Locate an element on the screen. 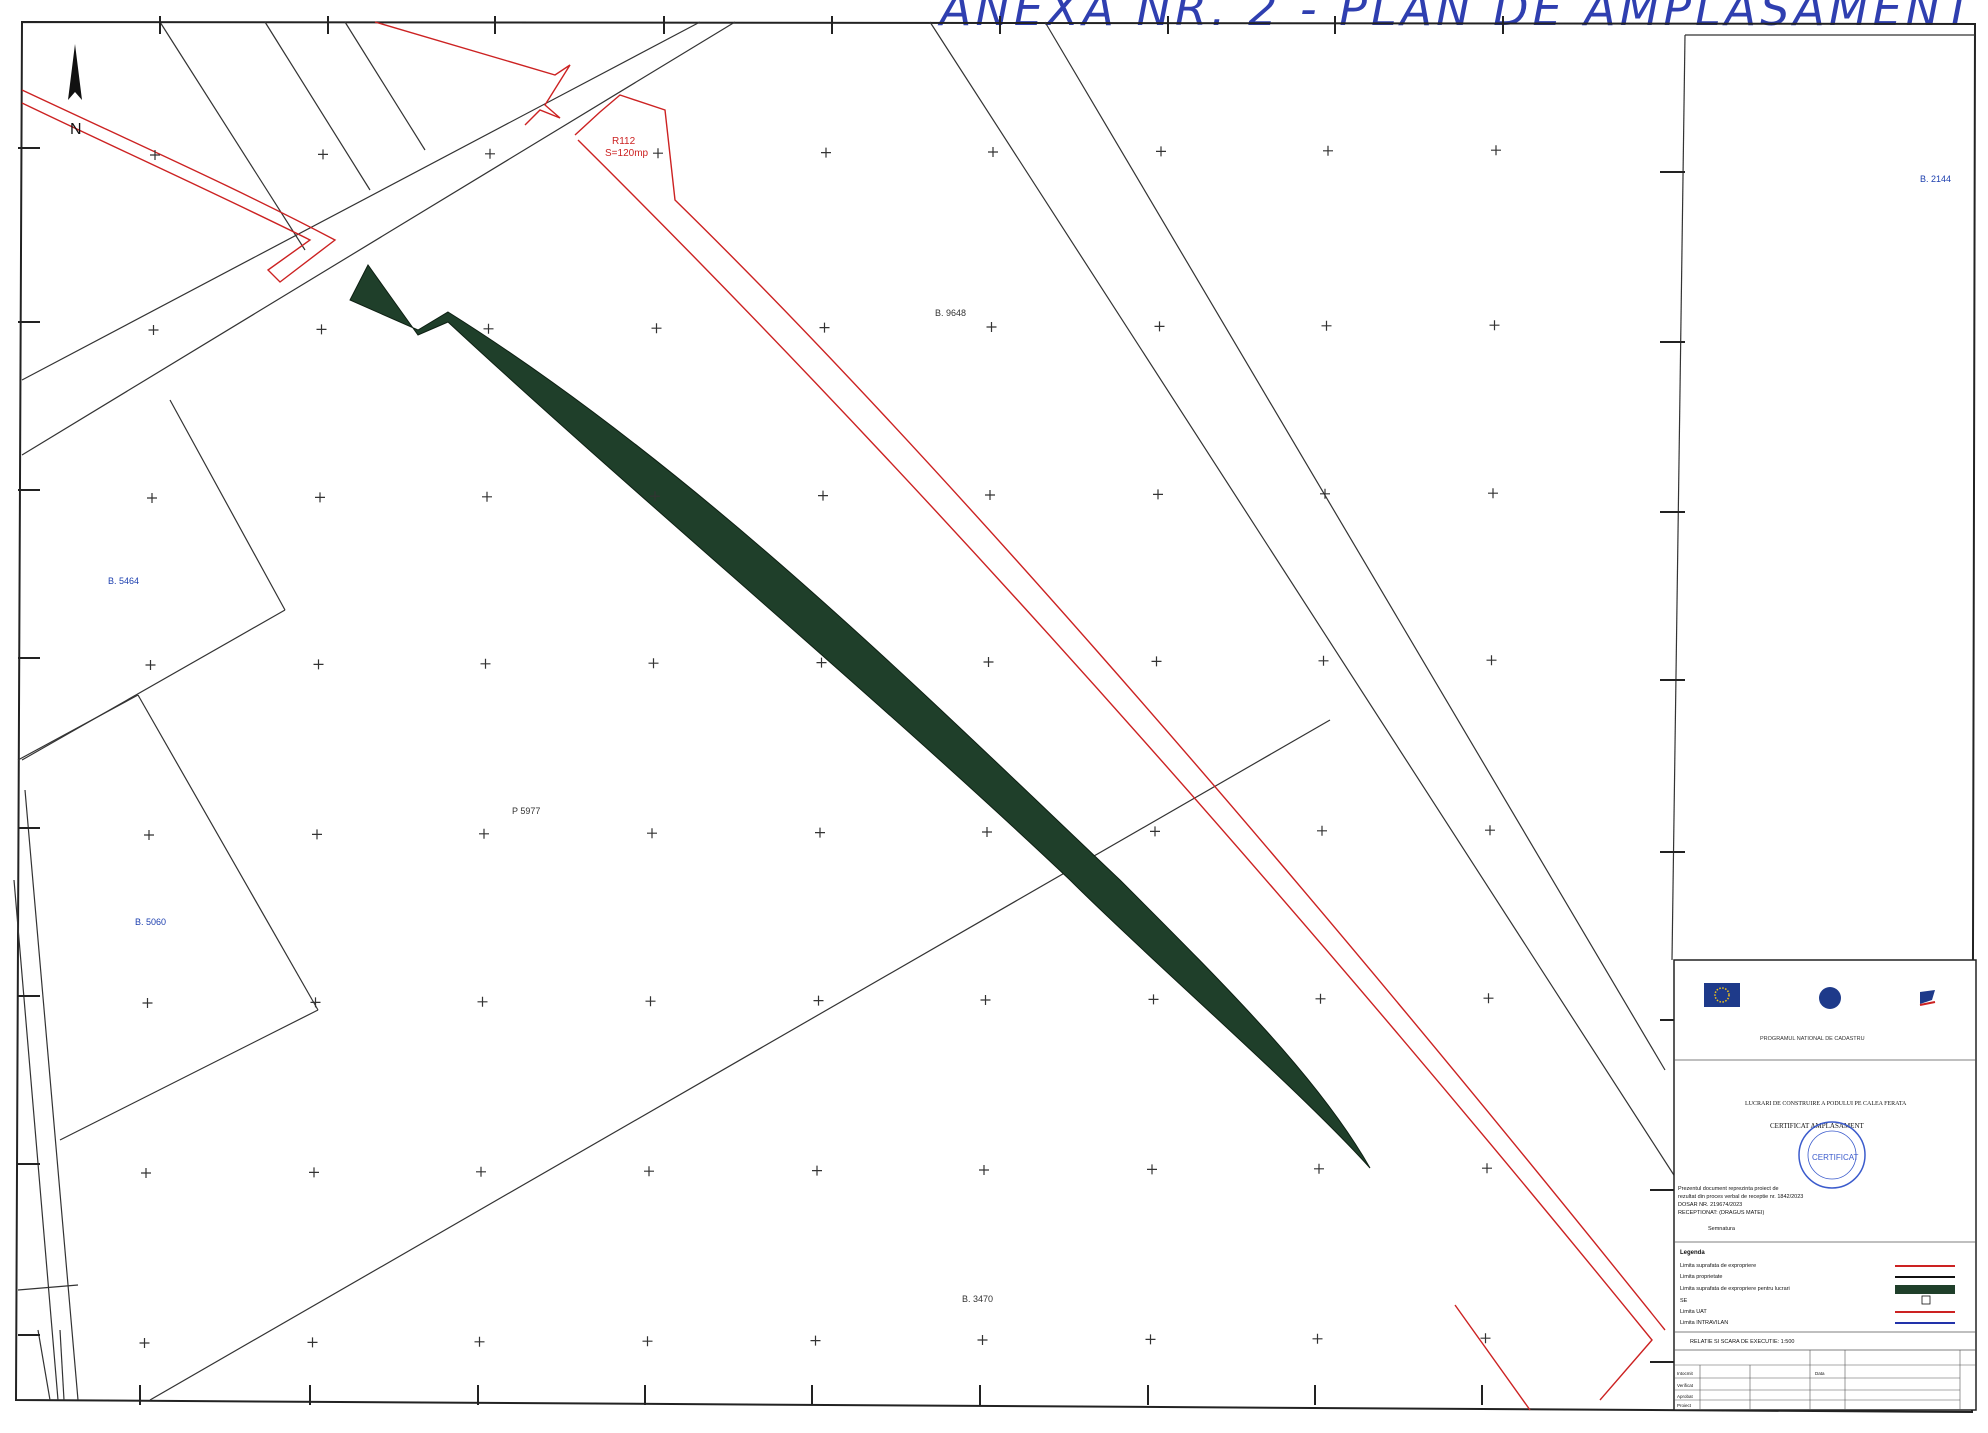  svg-text: RECEPTIONAT: (DRAGUS MATEI) is located at coordinates (1721, 1213).